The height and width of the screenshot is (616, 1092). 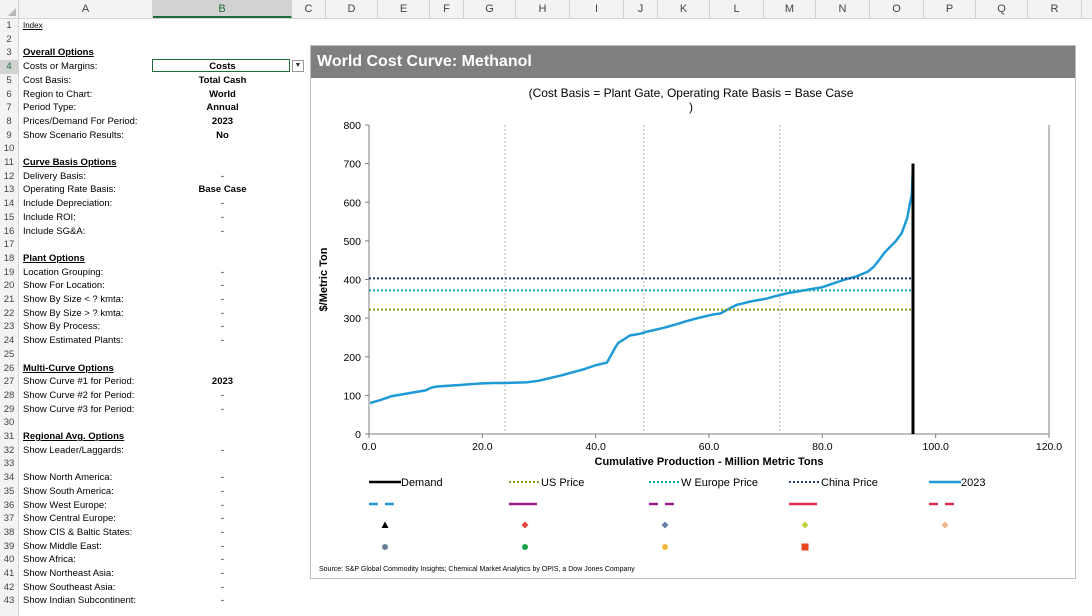 What do you see at coordinates (33, 25) in the screenshot?
I see `index-link: Index` at bounding box center [33, 25].